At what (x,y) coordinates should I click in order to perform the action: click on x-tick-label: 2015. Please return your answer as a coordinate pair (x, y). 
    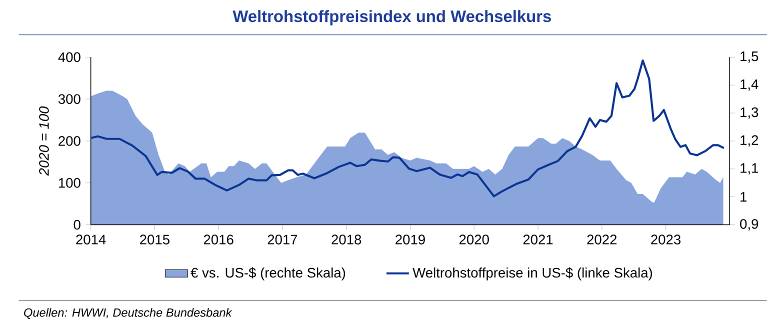
    Looking at the image, I should click on (155, 239).